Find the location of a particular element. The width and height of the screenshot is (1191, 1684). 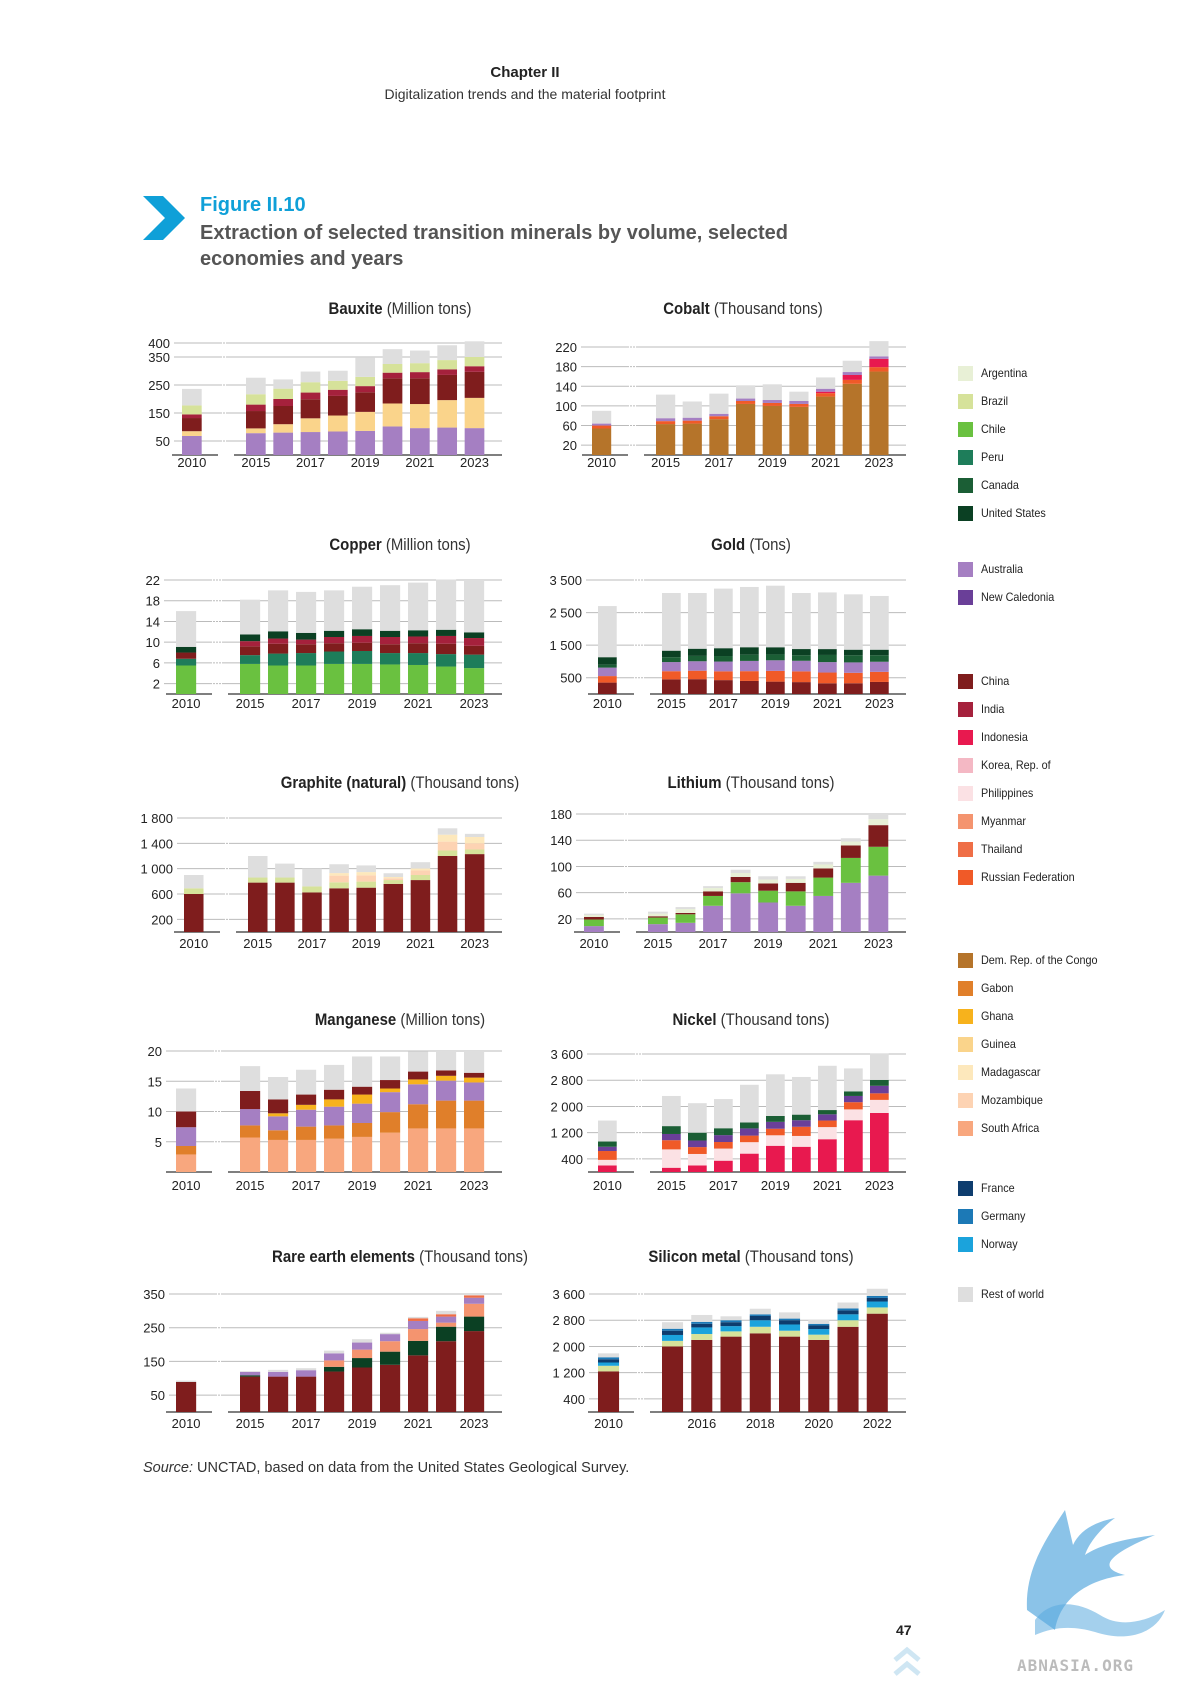

y-tick-label: 140 is located at coordinates (561, 840).